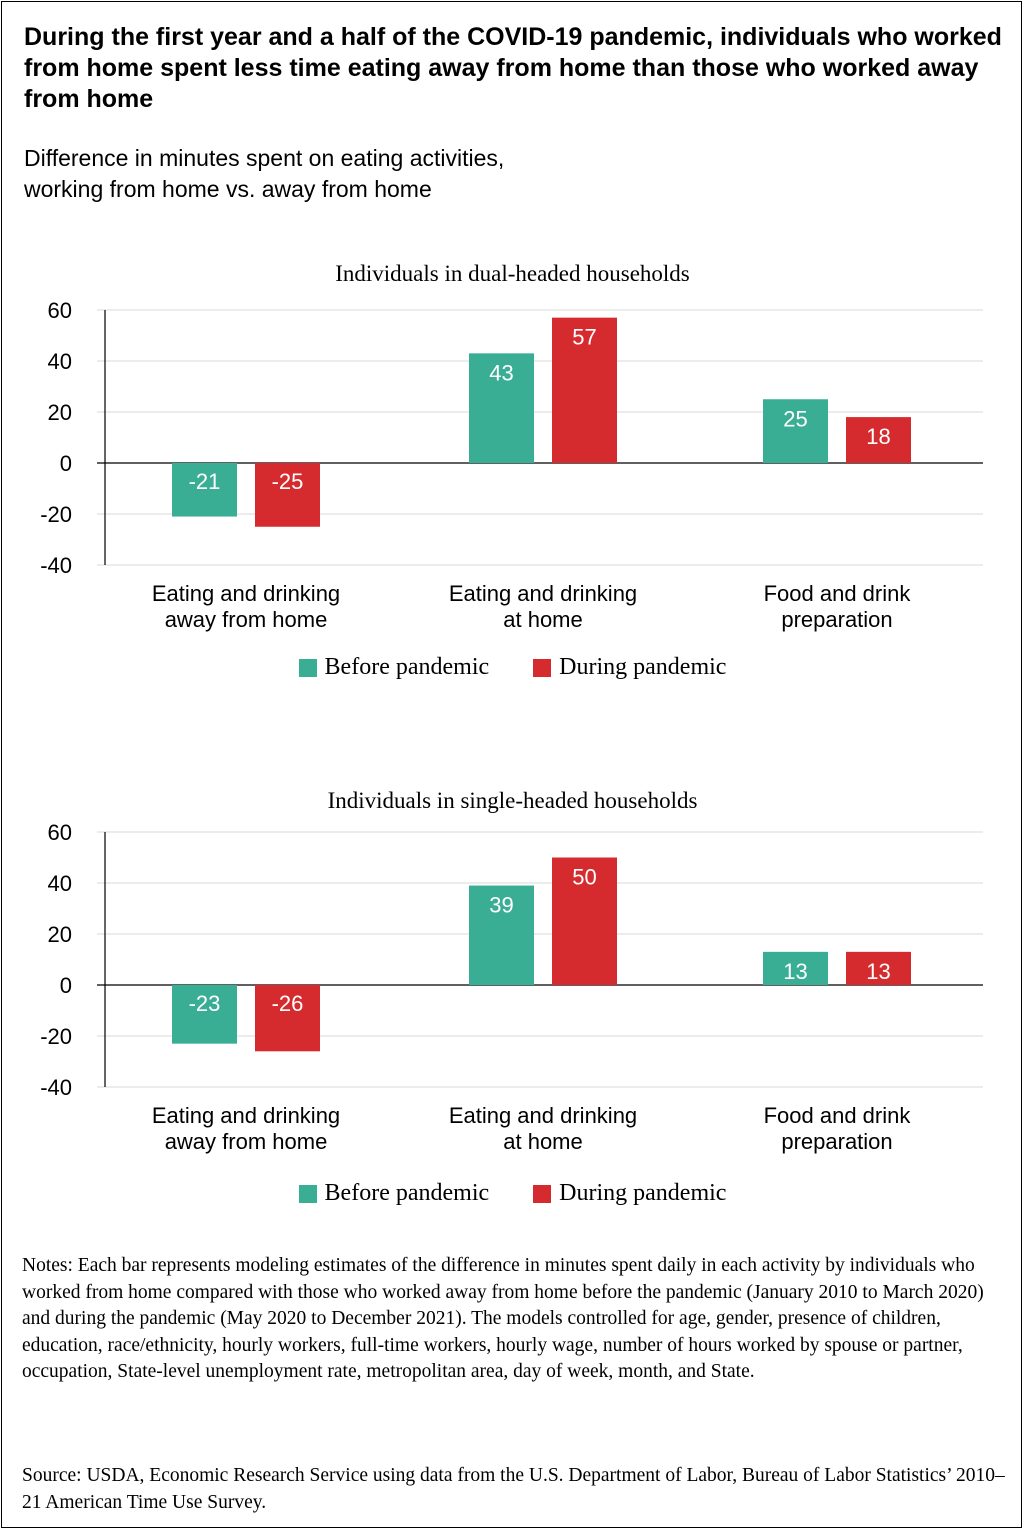 This screenshot has width=1025, height=1531. Describe the element at coordinates (795, 418) in the screenshot. I see `data-label: 25` at that location.